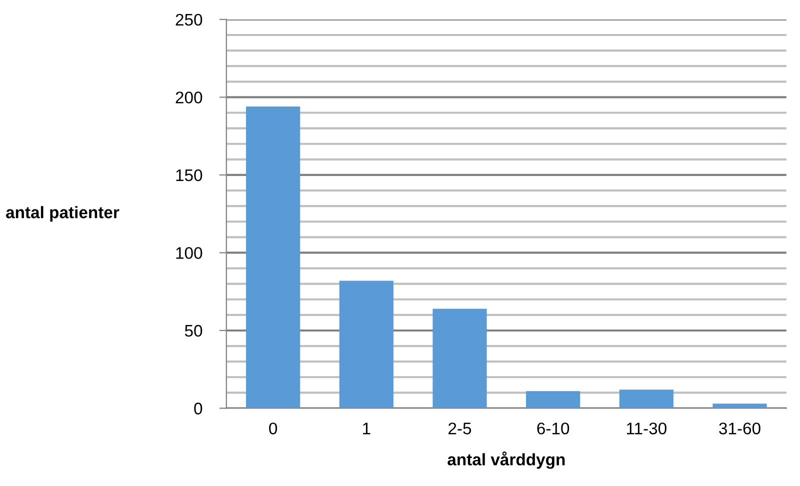 The width and height of the screenshot is (800, 486). What do you see at coordinates (189, 175) in the screenshot?
I see `y-tick-label: 150` at bounding box center [189, 175].